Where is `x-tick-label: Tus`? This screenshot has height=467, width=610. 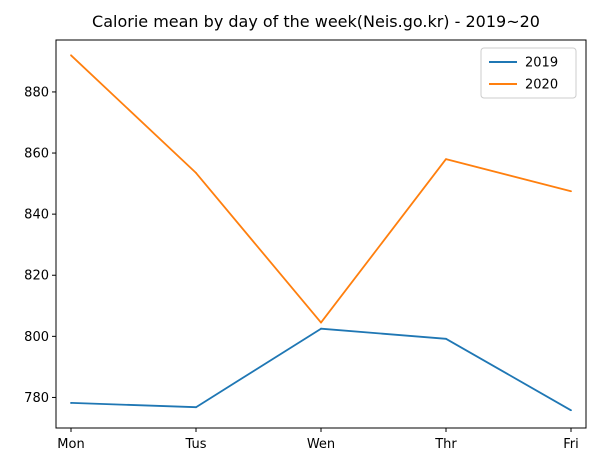
x-tick-label: Tus is located at coordinates (196, 444).